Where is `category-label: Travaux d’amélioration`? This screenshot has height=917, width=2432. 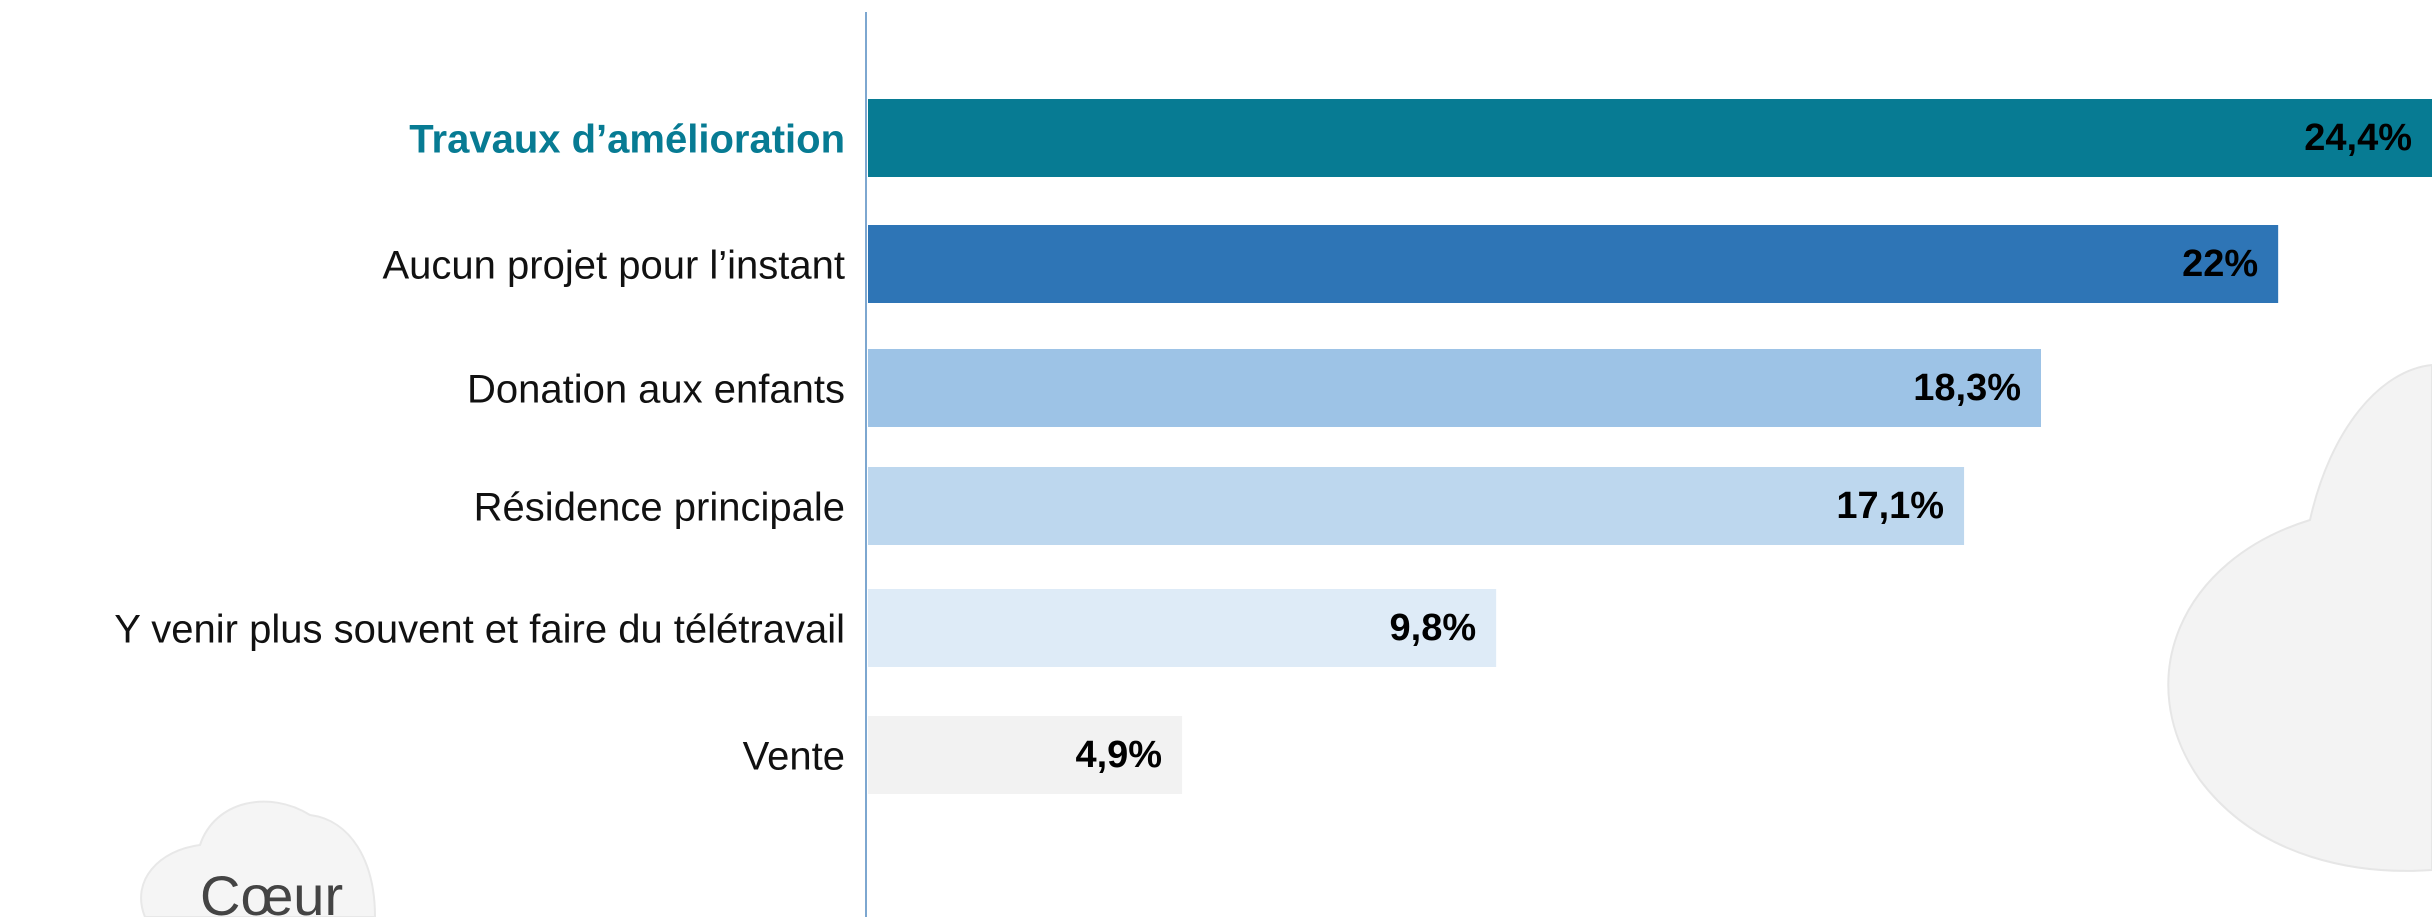
category-label: Travaux d’amélioration is located at coordinates (627, 140).